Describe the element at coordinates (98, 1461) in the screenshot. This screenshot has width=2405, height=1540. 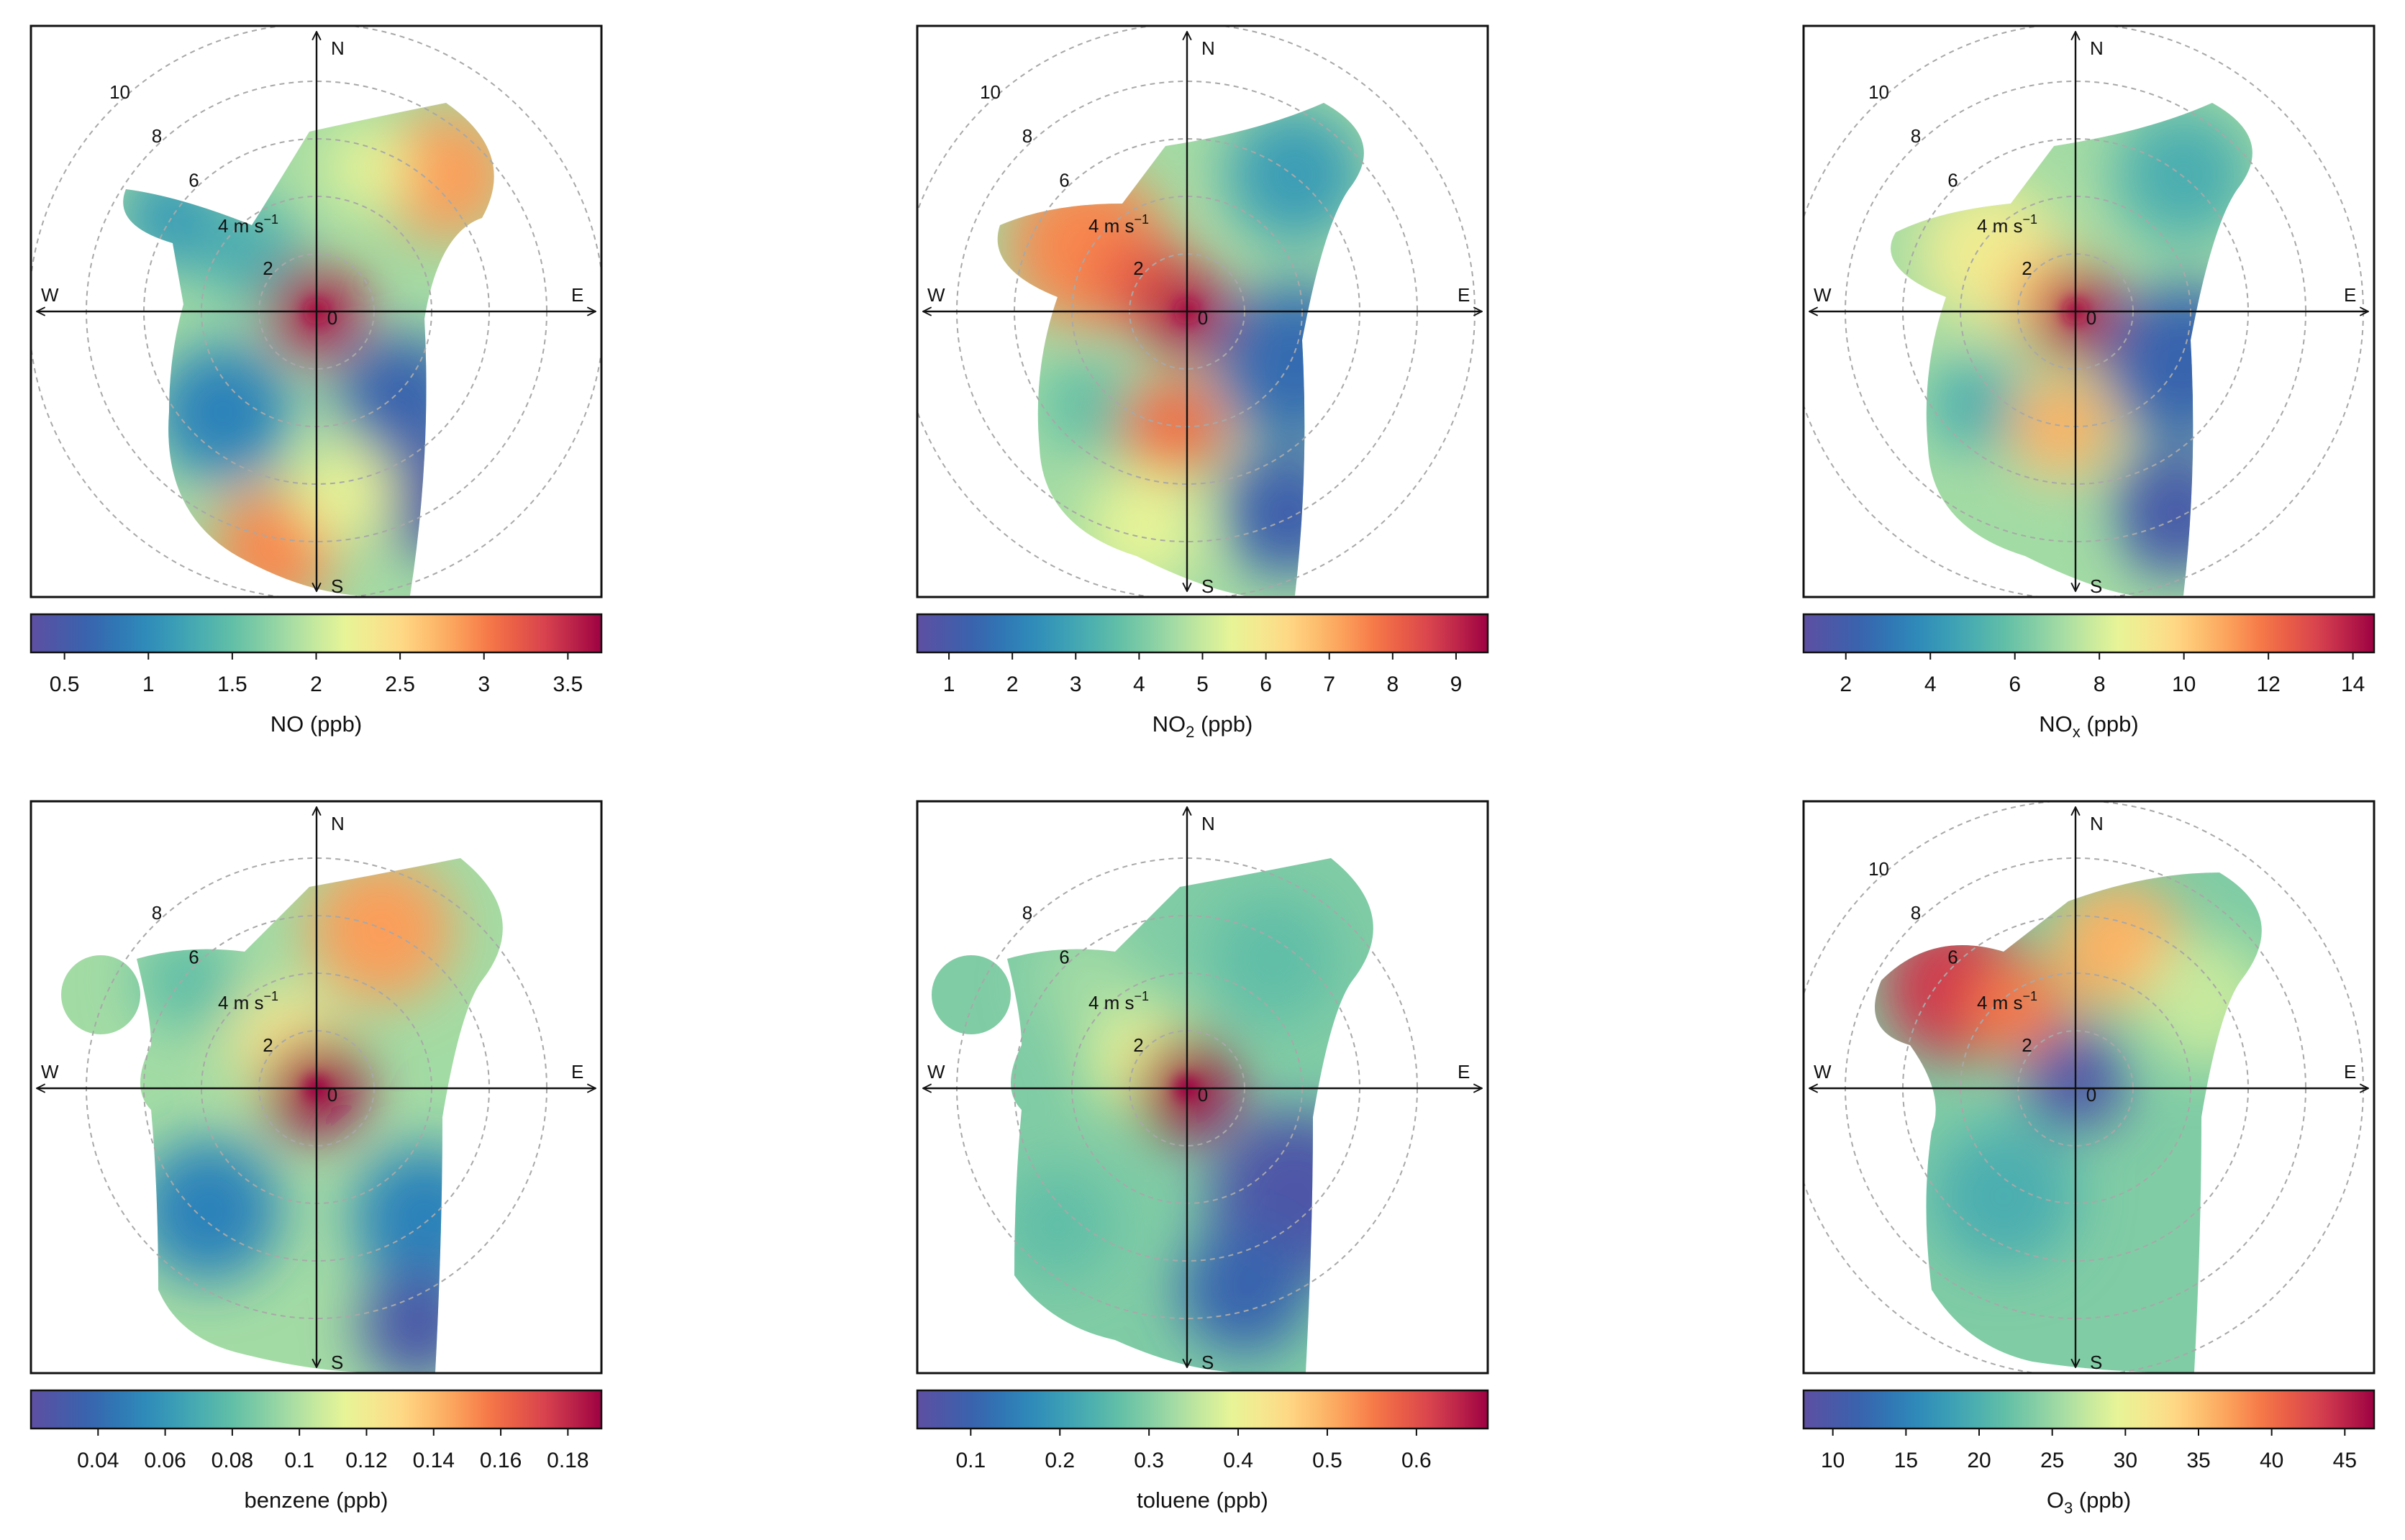
I see `colorbar-tick-label: 0.04` at that location.